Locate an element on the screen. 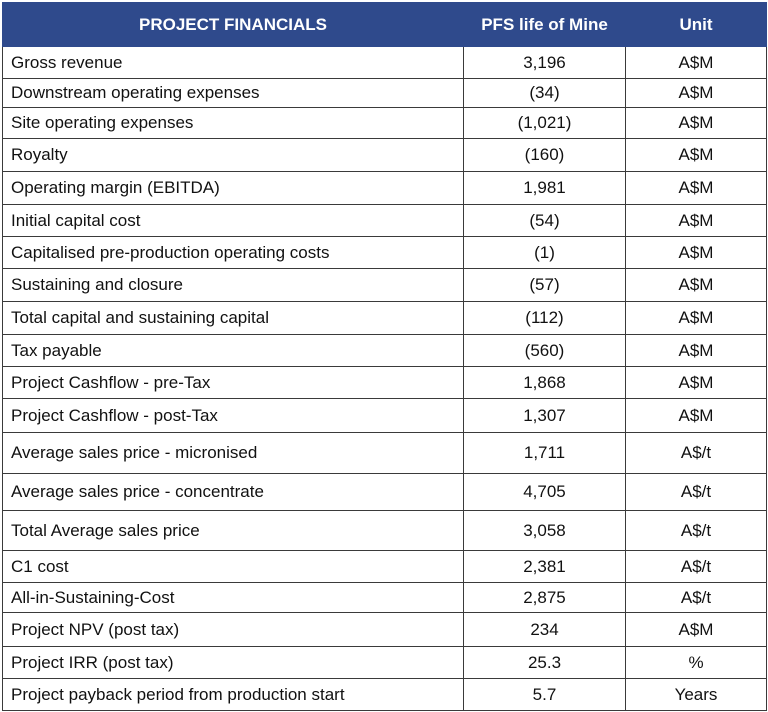 The height and width of the screenshot is (712, 768). table-row: Total Average sales price 3,058 A$/t is located at coordinates (384, 530).